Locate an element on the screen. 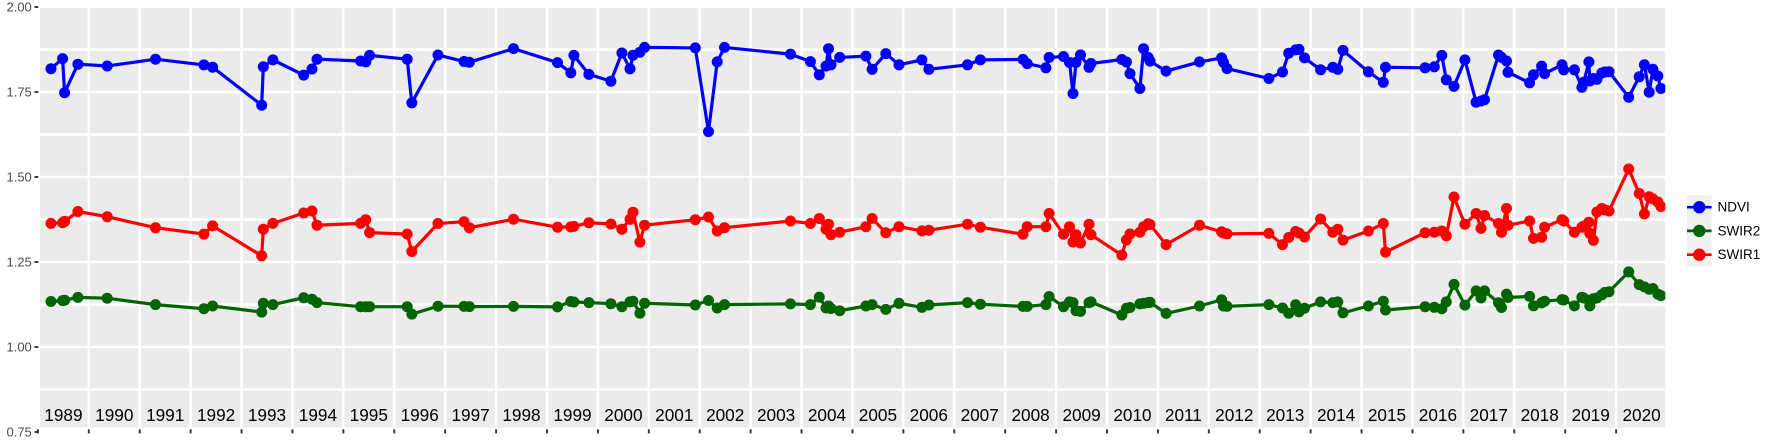  svg-text: 1.00 is located at coordinates (18, 347).